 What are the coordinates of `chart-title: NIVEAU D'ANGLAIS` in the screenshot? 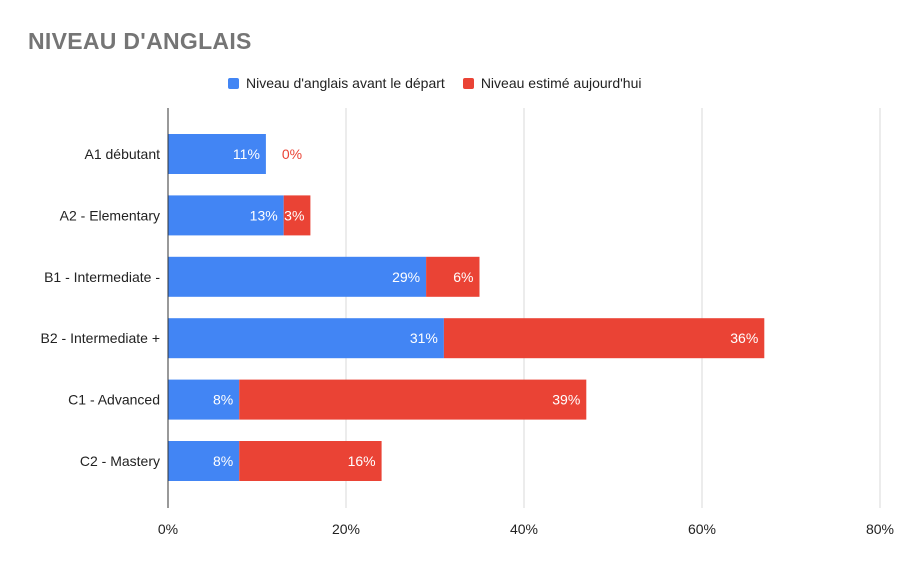 It's located at (140, 41).